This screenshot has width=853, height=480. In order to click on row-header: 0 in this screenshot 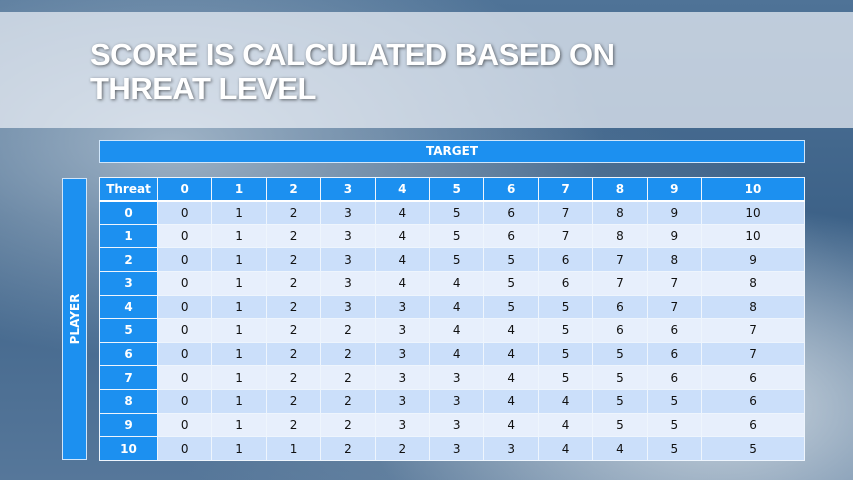, I will do `click(128, 212)`.